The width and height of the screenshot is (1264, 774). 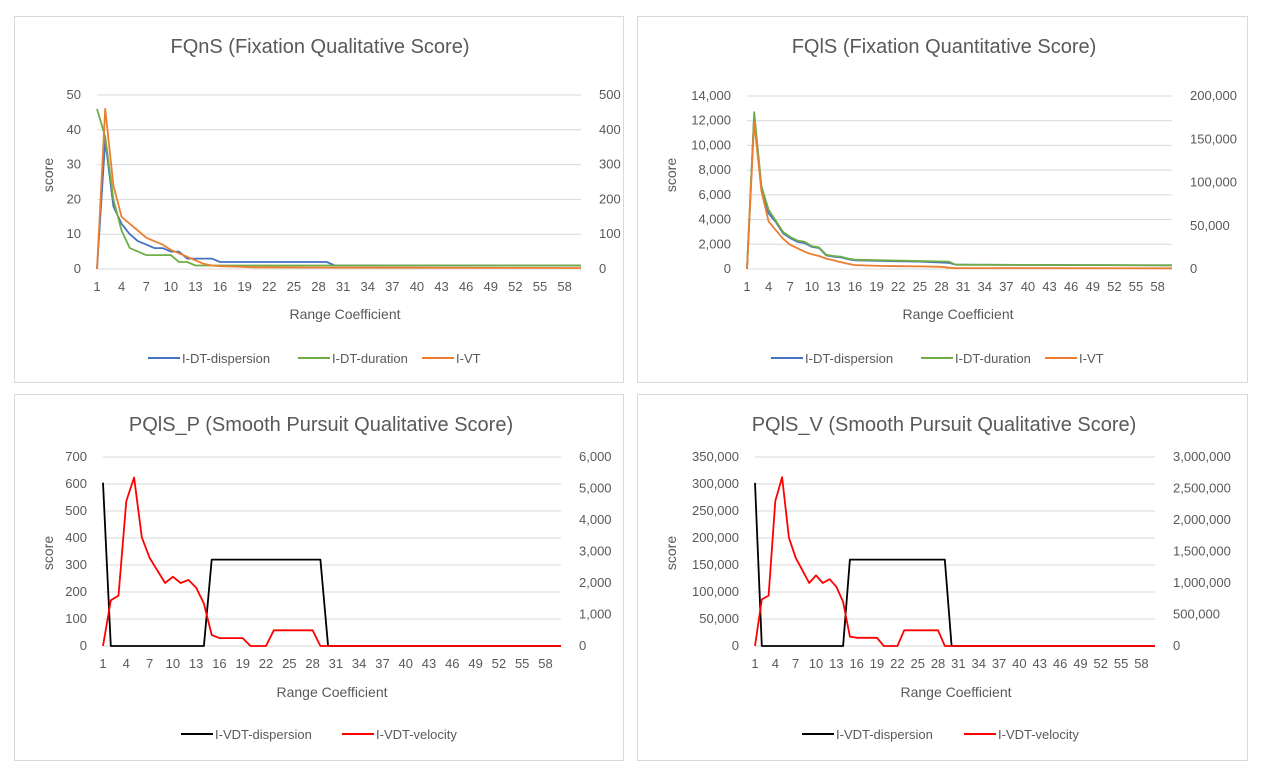 What do you see at coordinates (714, 219) in the screenshot?
I see `y-tick-label: 4,000` at bounding box center [714, 219].